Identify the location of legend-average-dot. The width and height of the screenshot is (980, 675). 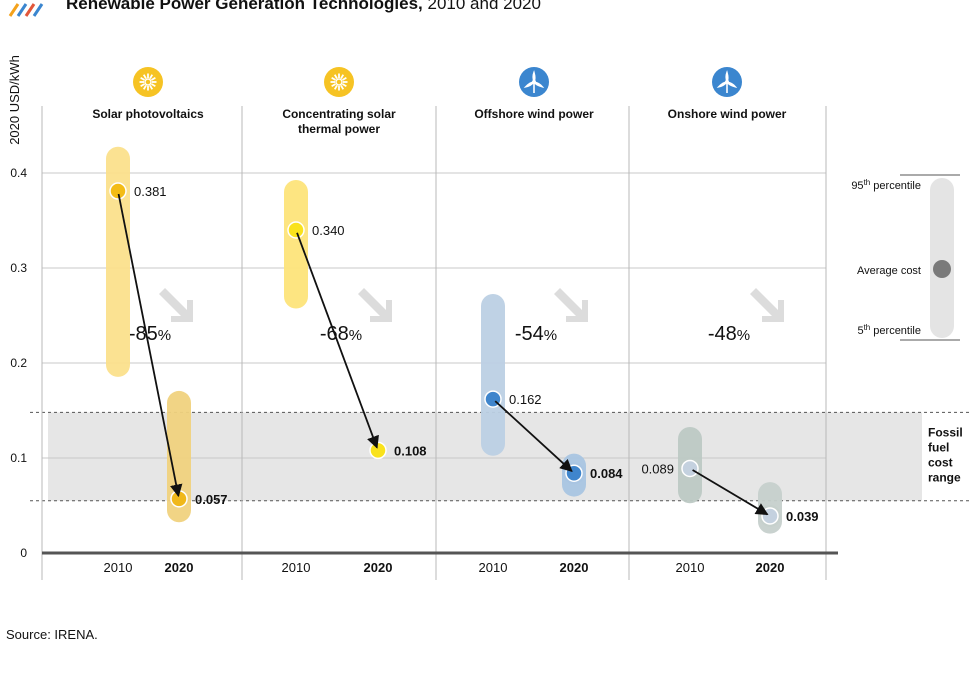
(942, 269).